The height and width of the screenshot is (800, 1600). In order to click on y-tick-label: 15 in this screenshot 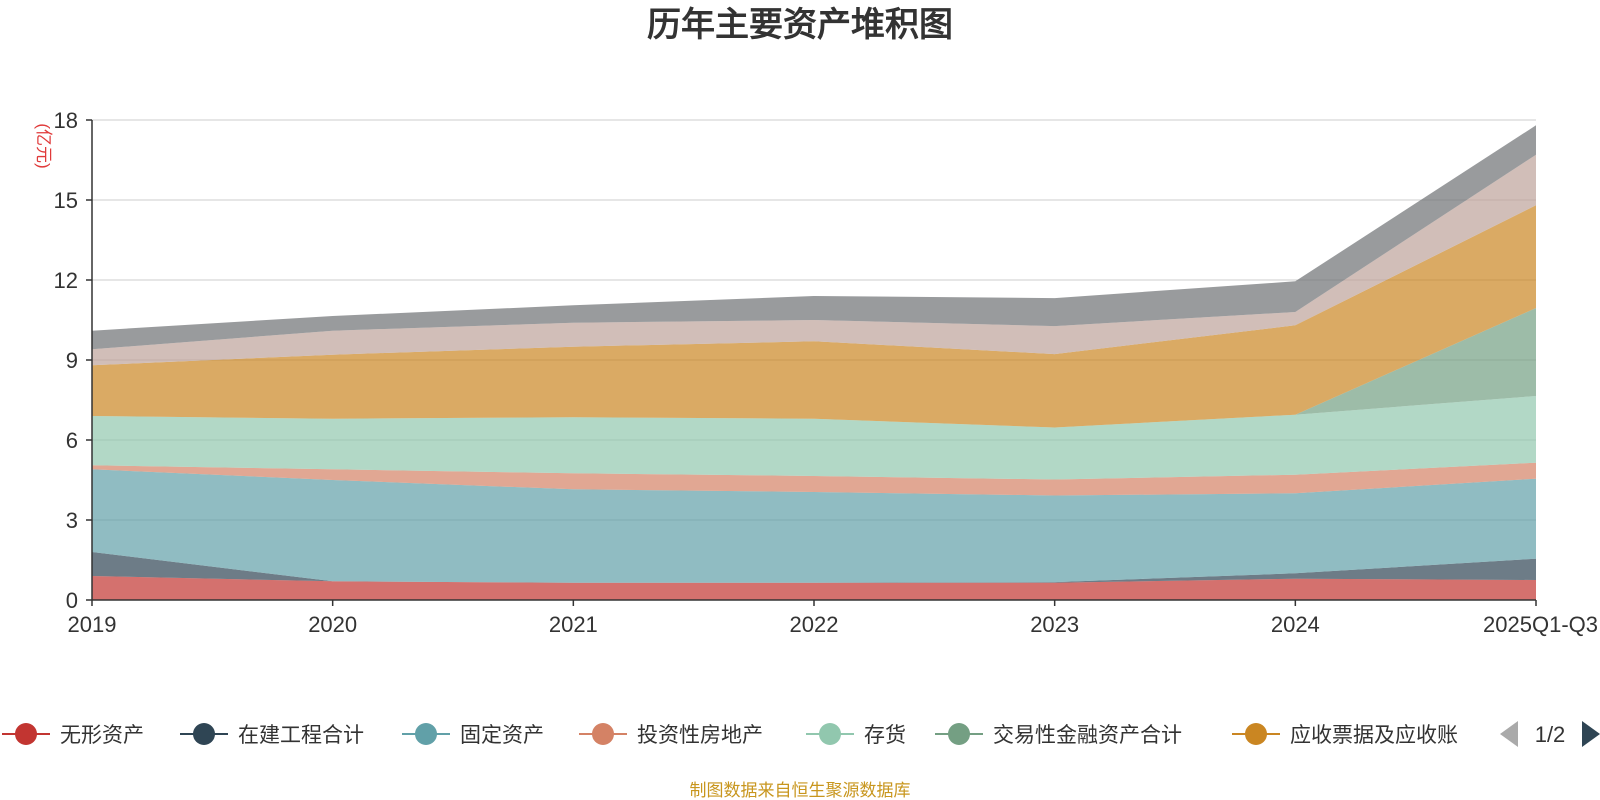, I will do `click(66, 200)`.